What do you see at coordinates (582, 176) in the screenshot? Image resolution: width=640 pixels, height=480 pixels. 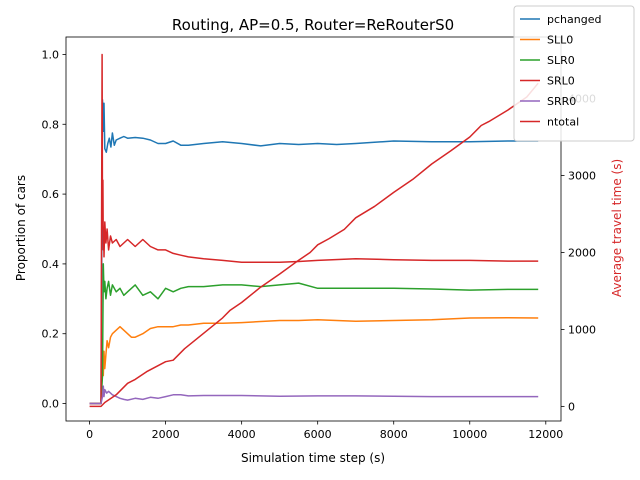 I see `right-y-tick-label: 3000` at bounding box center [582, 176].